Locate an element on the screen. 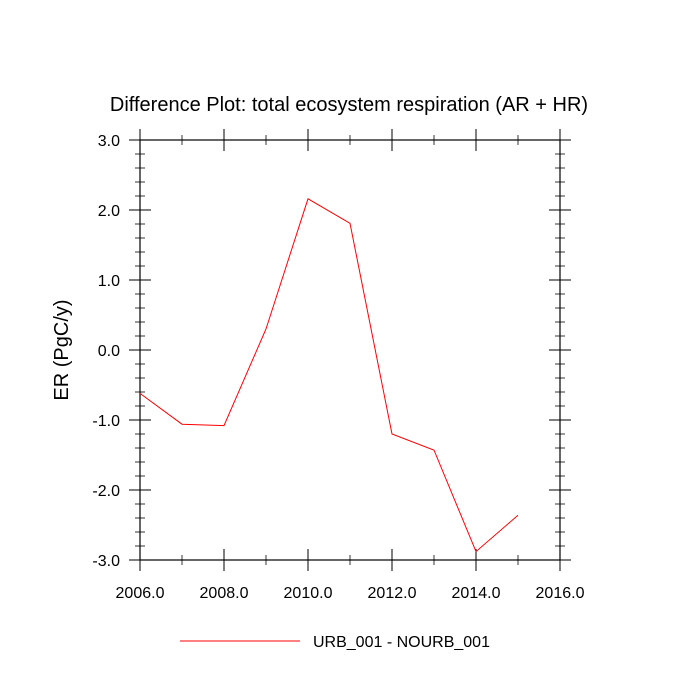  y-tick-label: 3.0 is located at coordinates (109, 141).